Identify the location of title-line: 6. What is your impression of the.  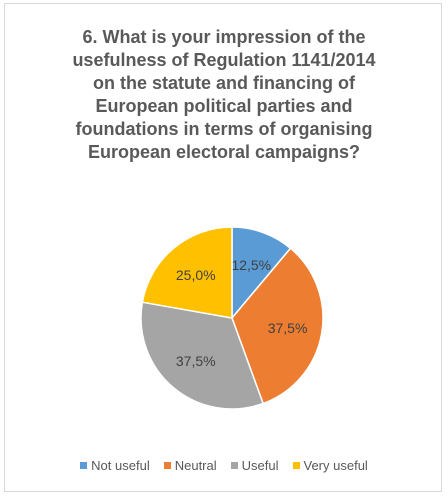
(224, 37).